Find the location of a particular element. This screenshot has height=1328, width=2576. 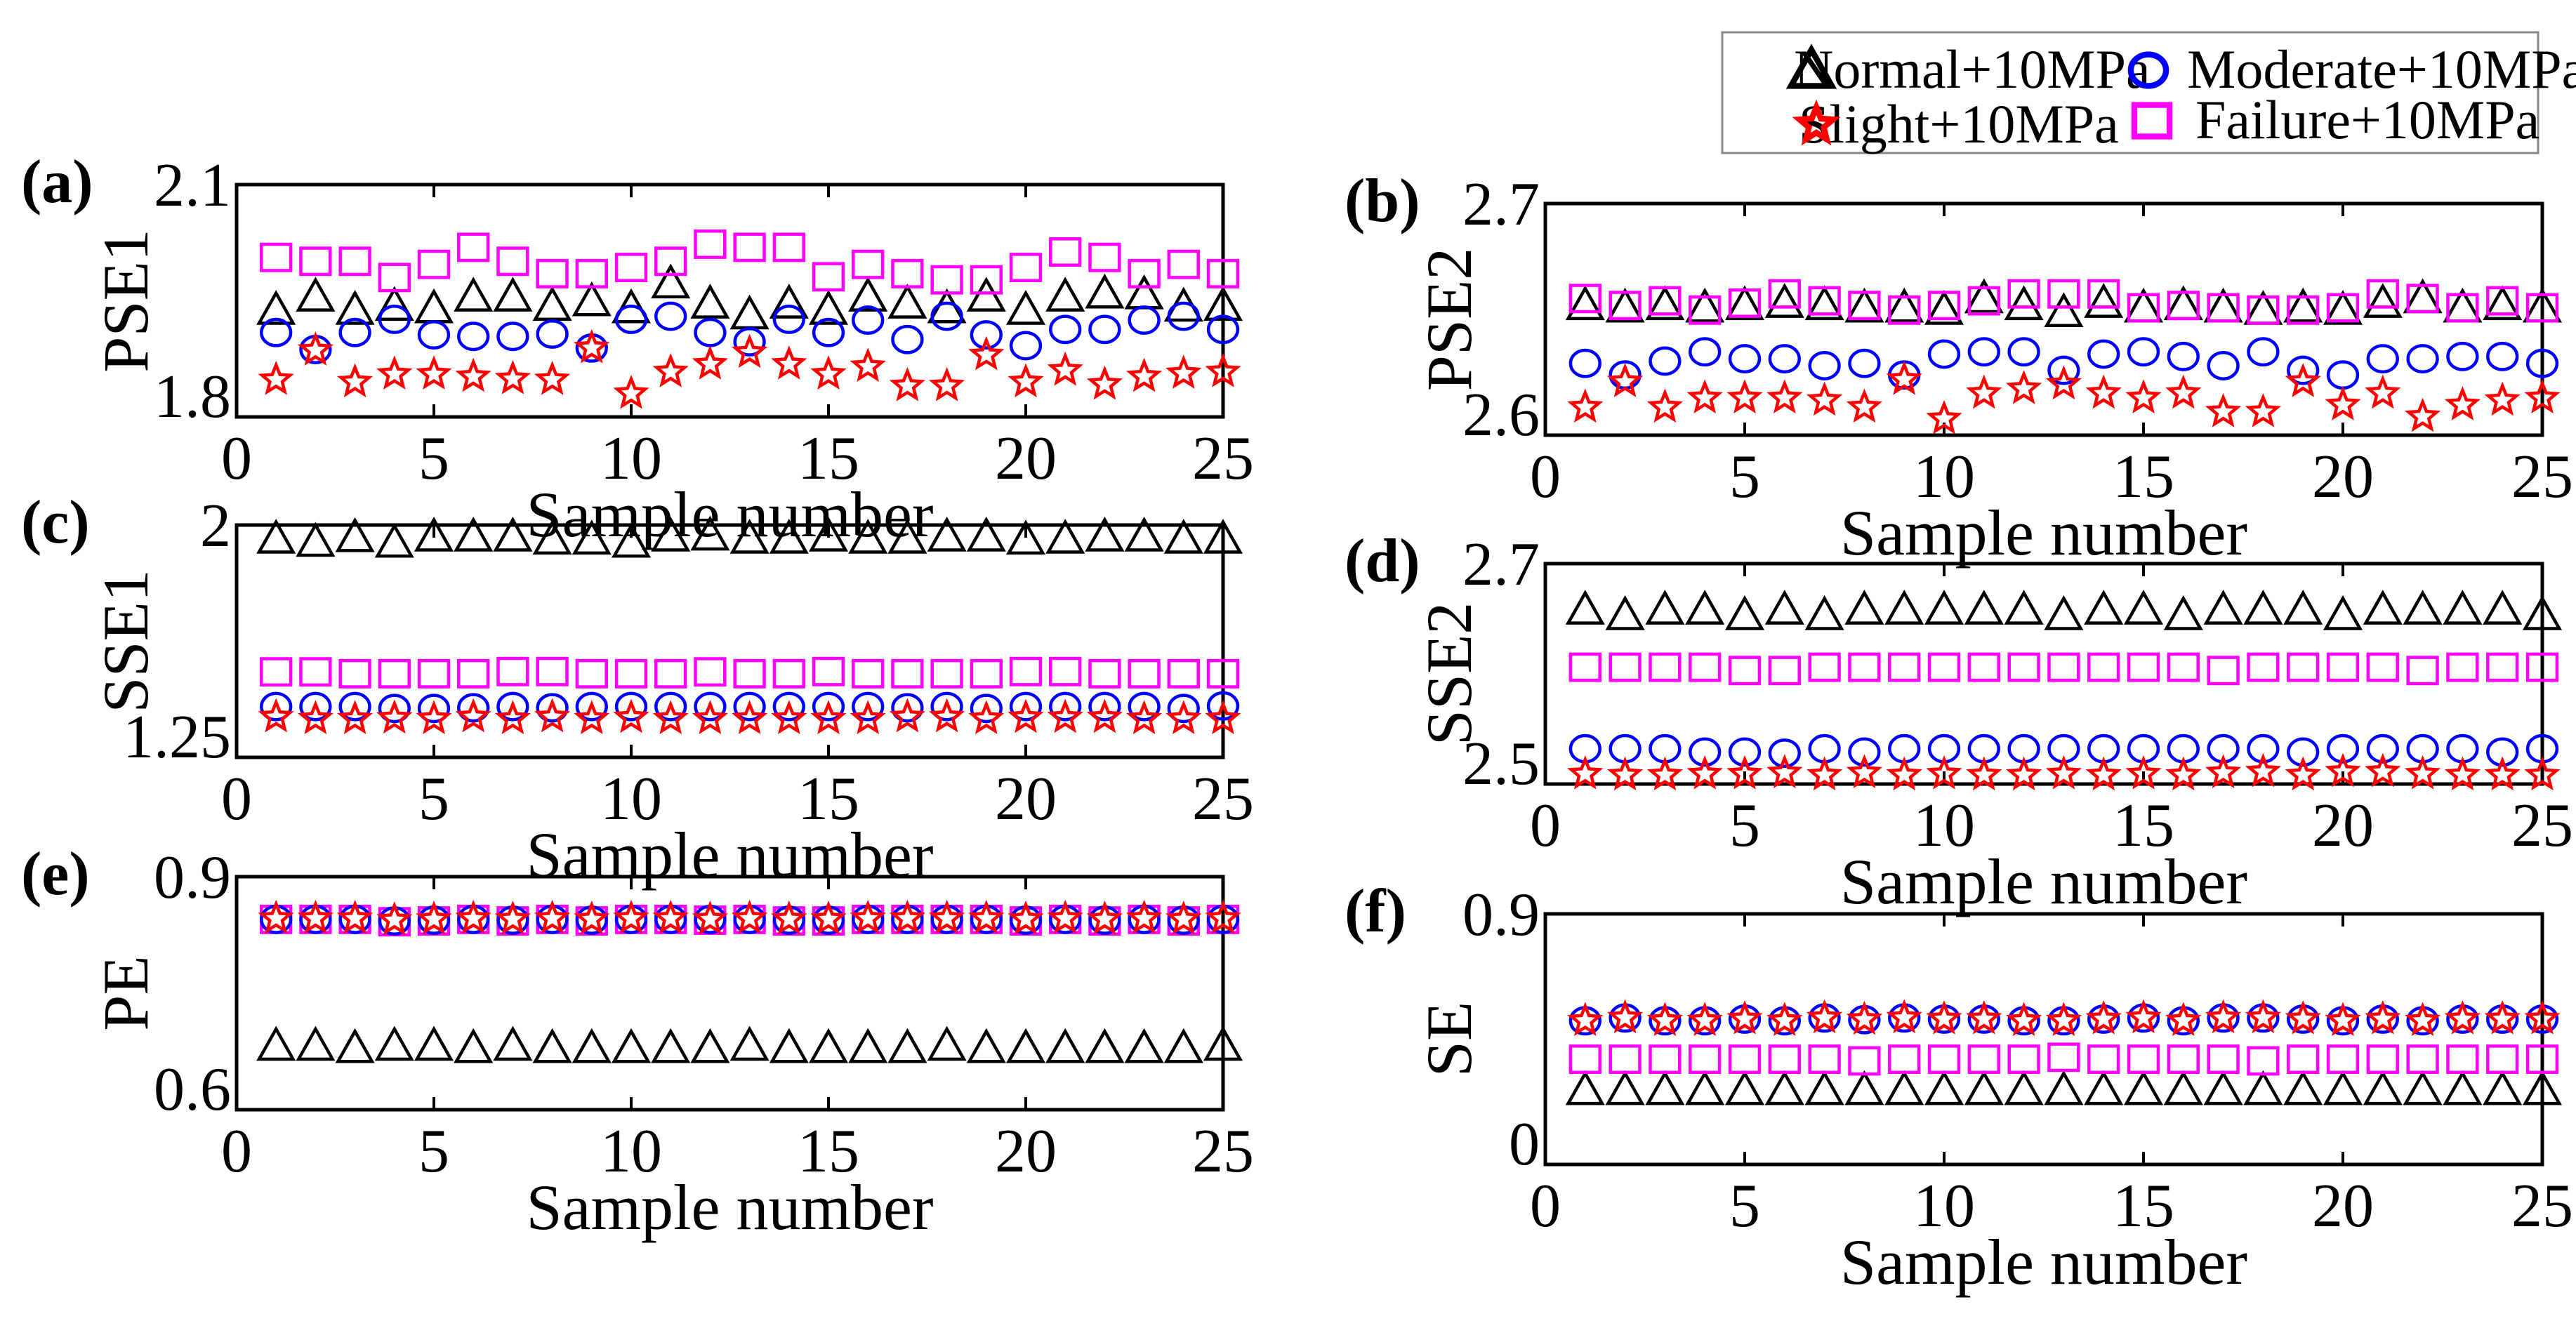

plot-frame is located at coordinates (2043, 1039).